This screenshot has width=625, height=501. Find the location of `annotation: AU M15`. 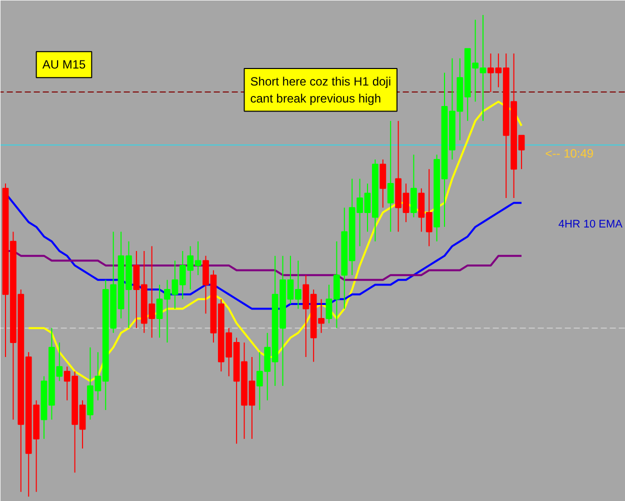

annotation: AU M15 is located at coordinates (64, 65).